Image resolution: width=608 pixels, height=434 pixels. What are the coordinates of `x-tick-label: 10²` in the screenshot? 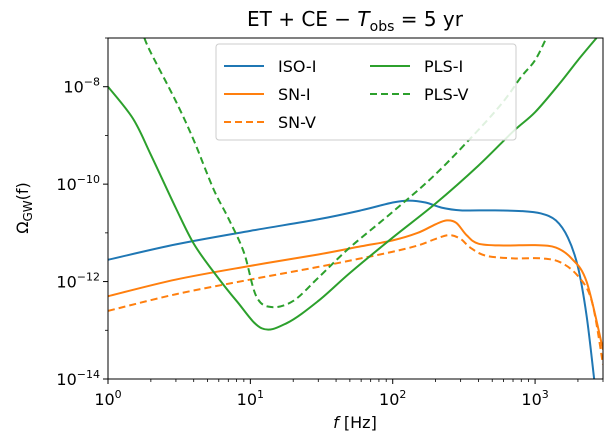 It's located at (392, 398).